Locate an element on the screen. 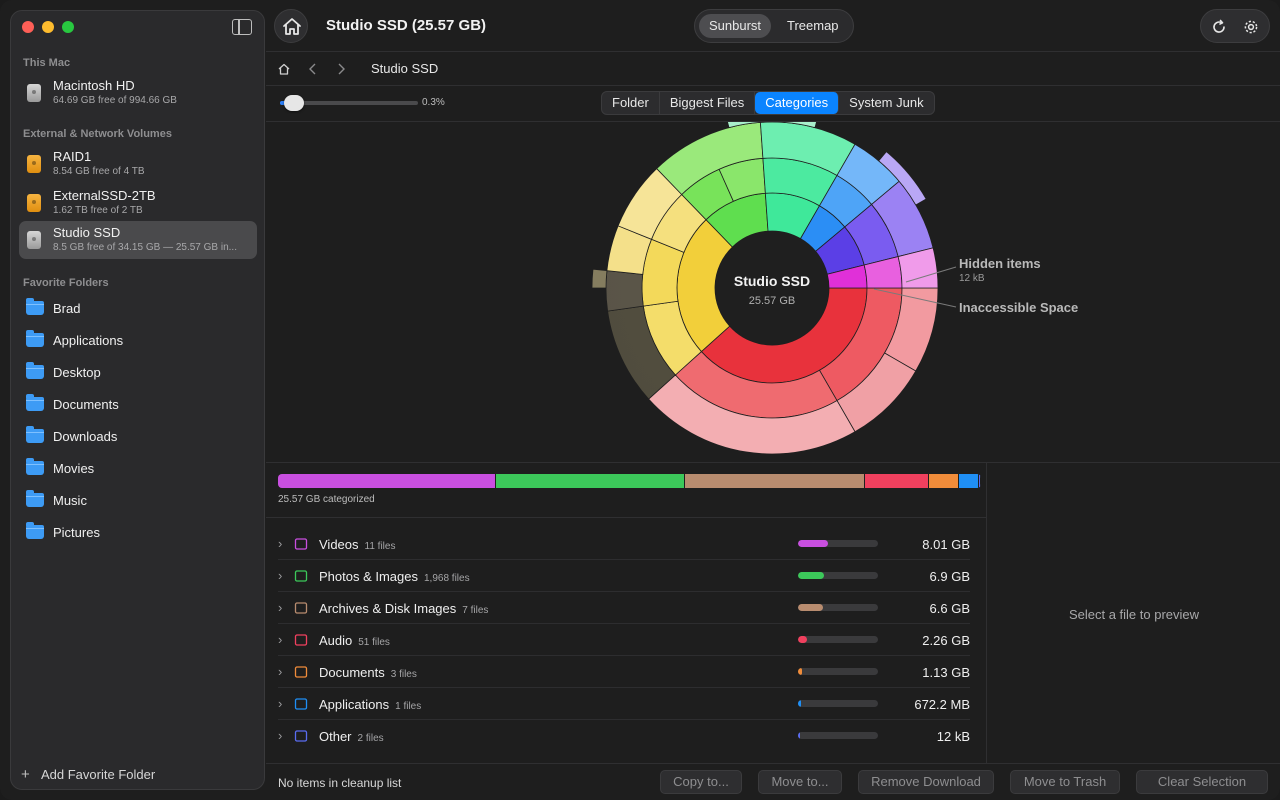  category-count: 7 files is located at coordinates (475, 610).